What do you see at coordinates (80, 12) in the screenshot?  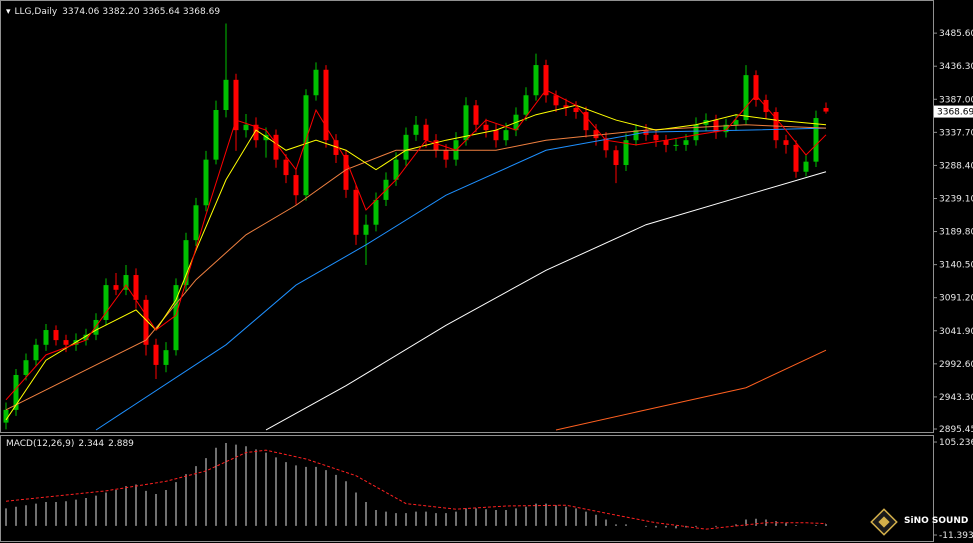 I see `open-label: 3374.06` at bounding box center [80, 12].